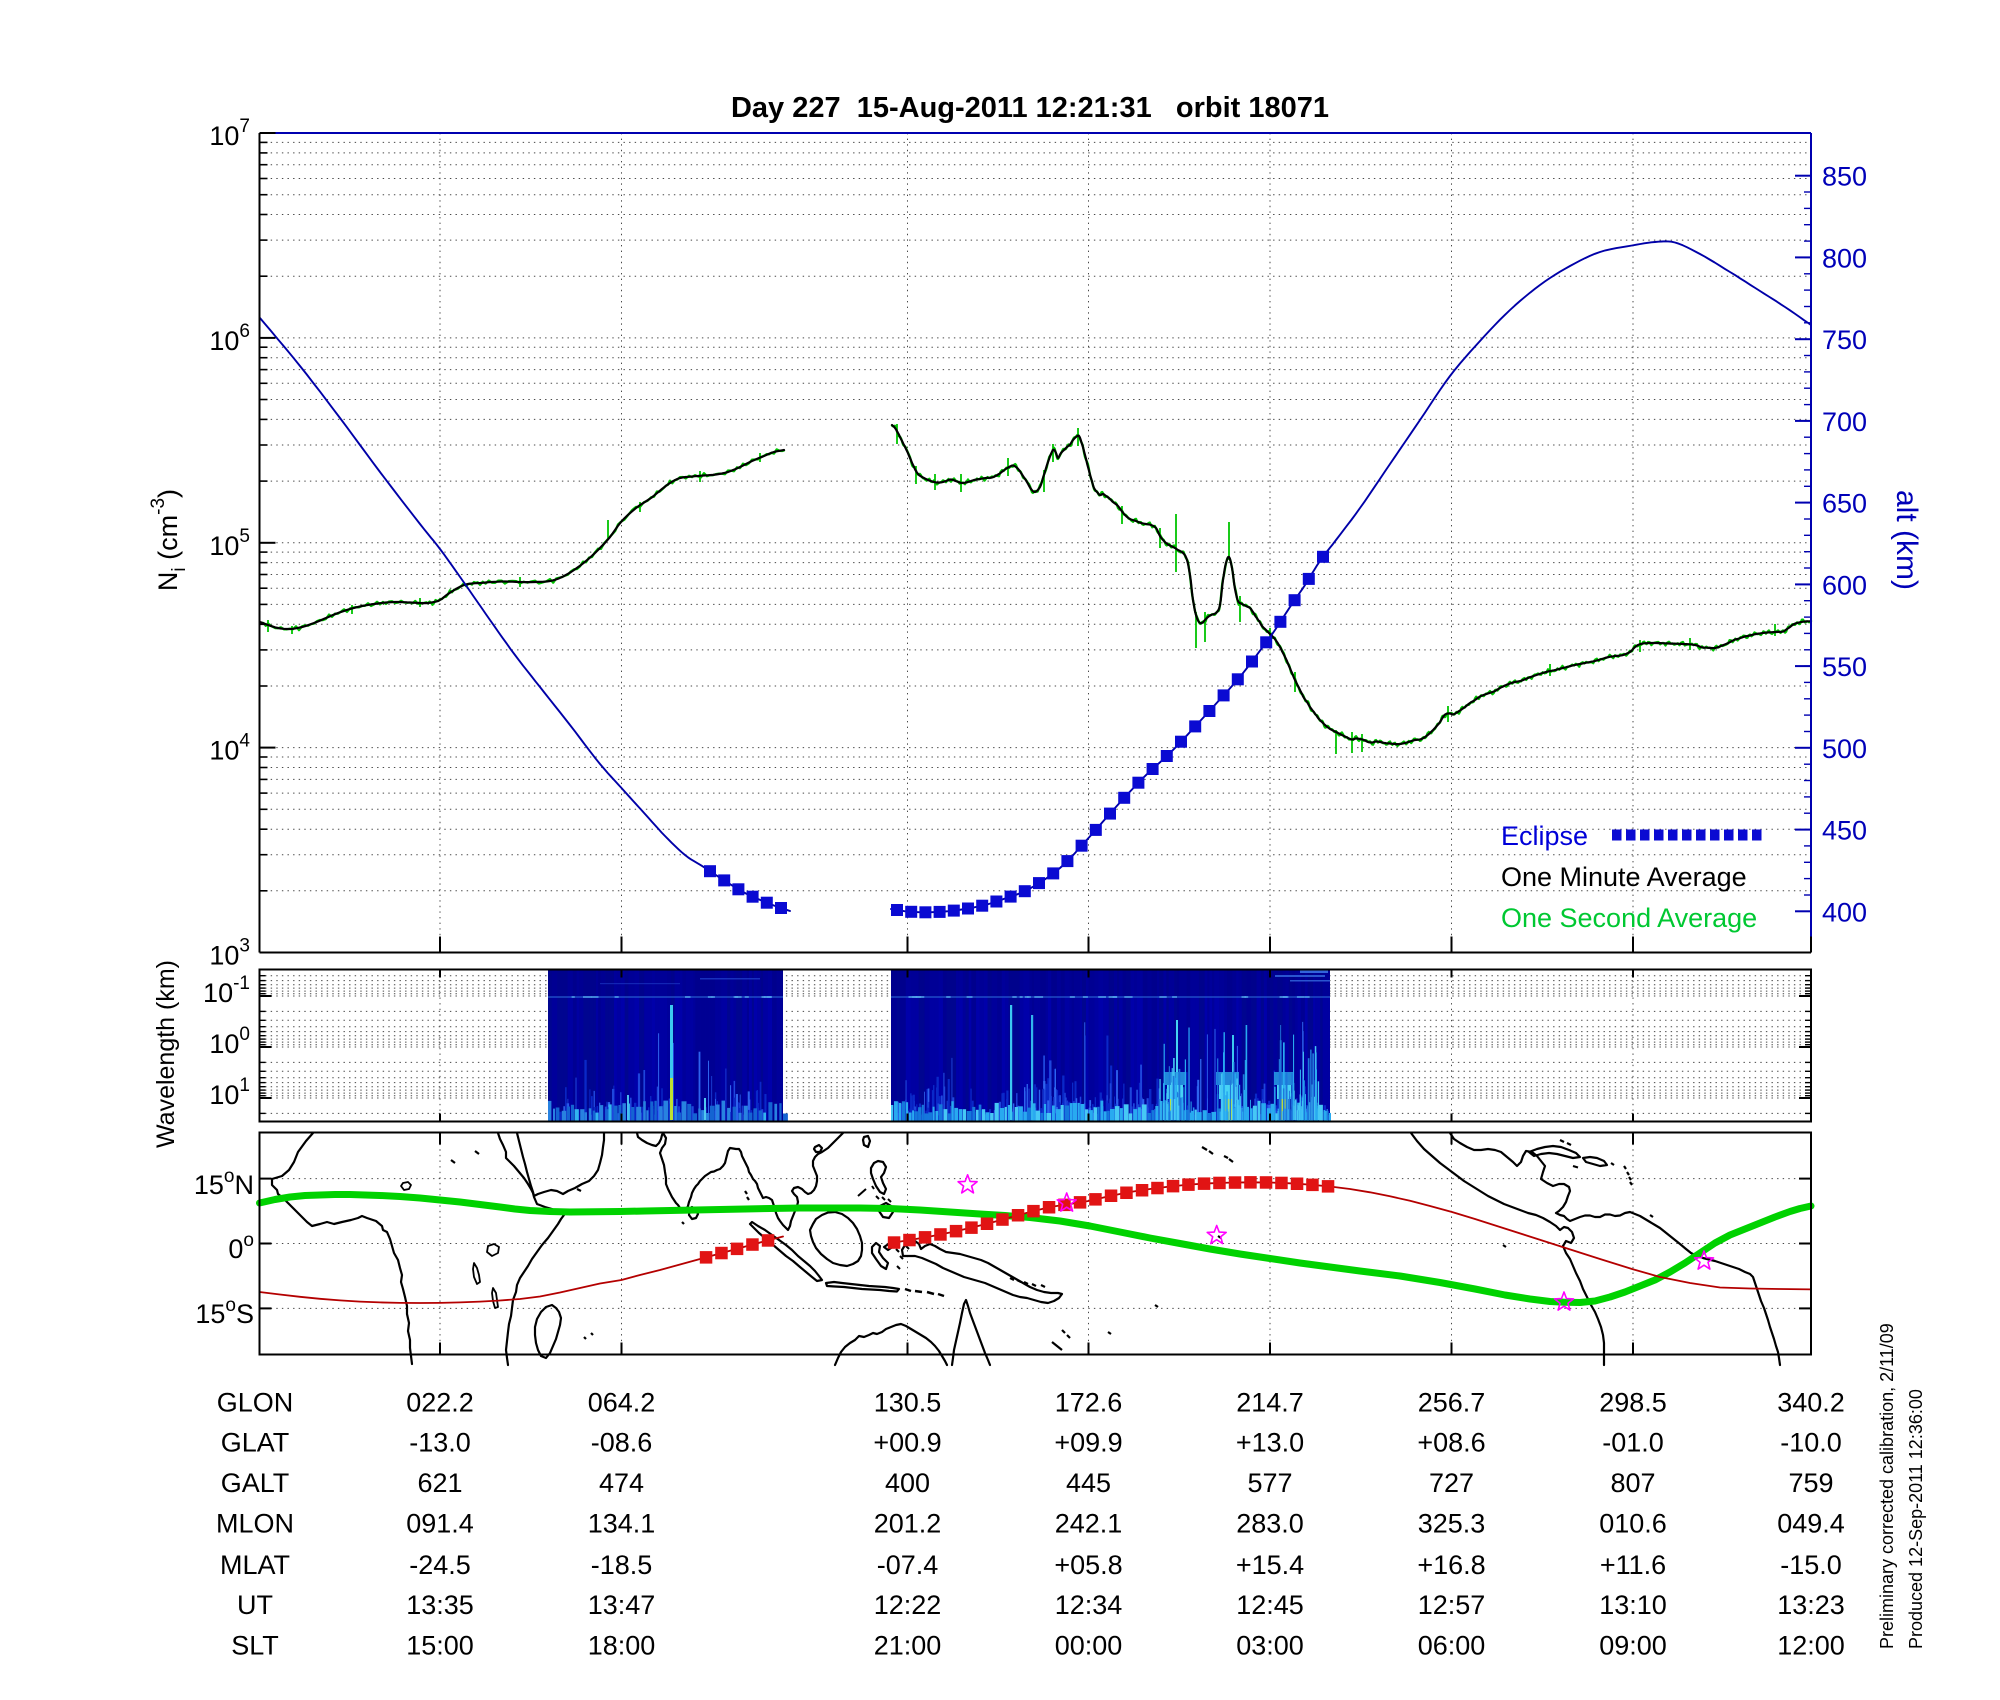  I want to click on svg-text: 172.6, so click(1089, 1403).